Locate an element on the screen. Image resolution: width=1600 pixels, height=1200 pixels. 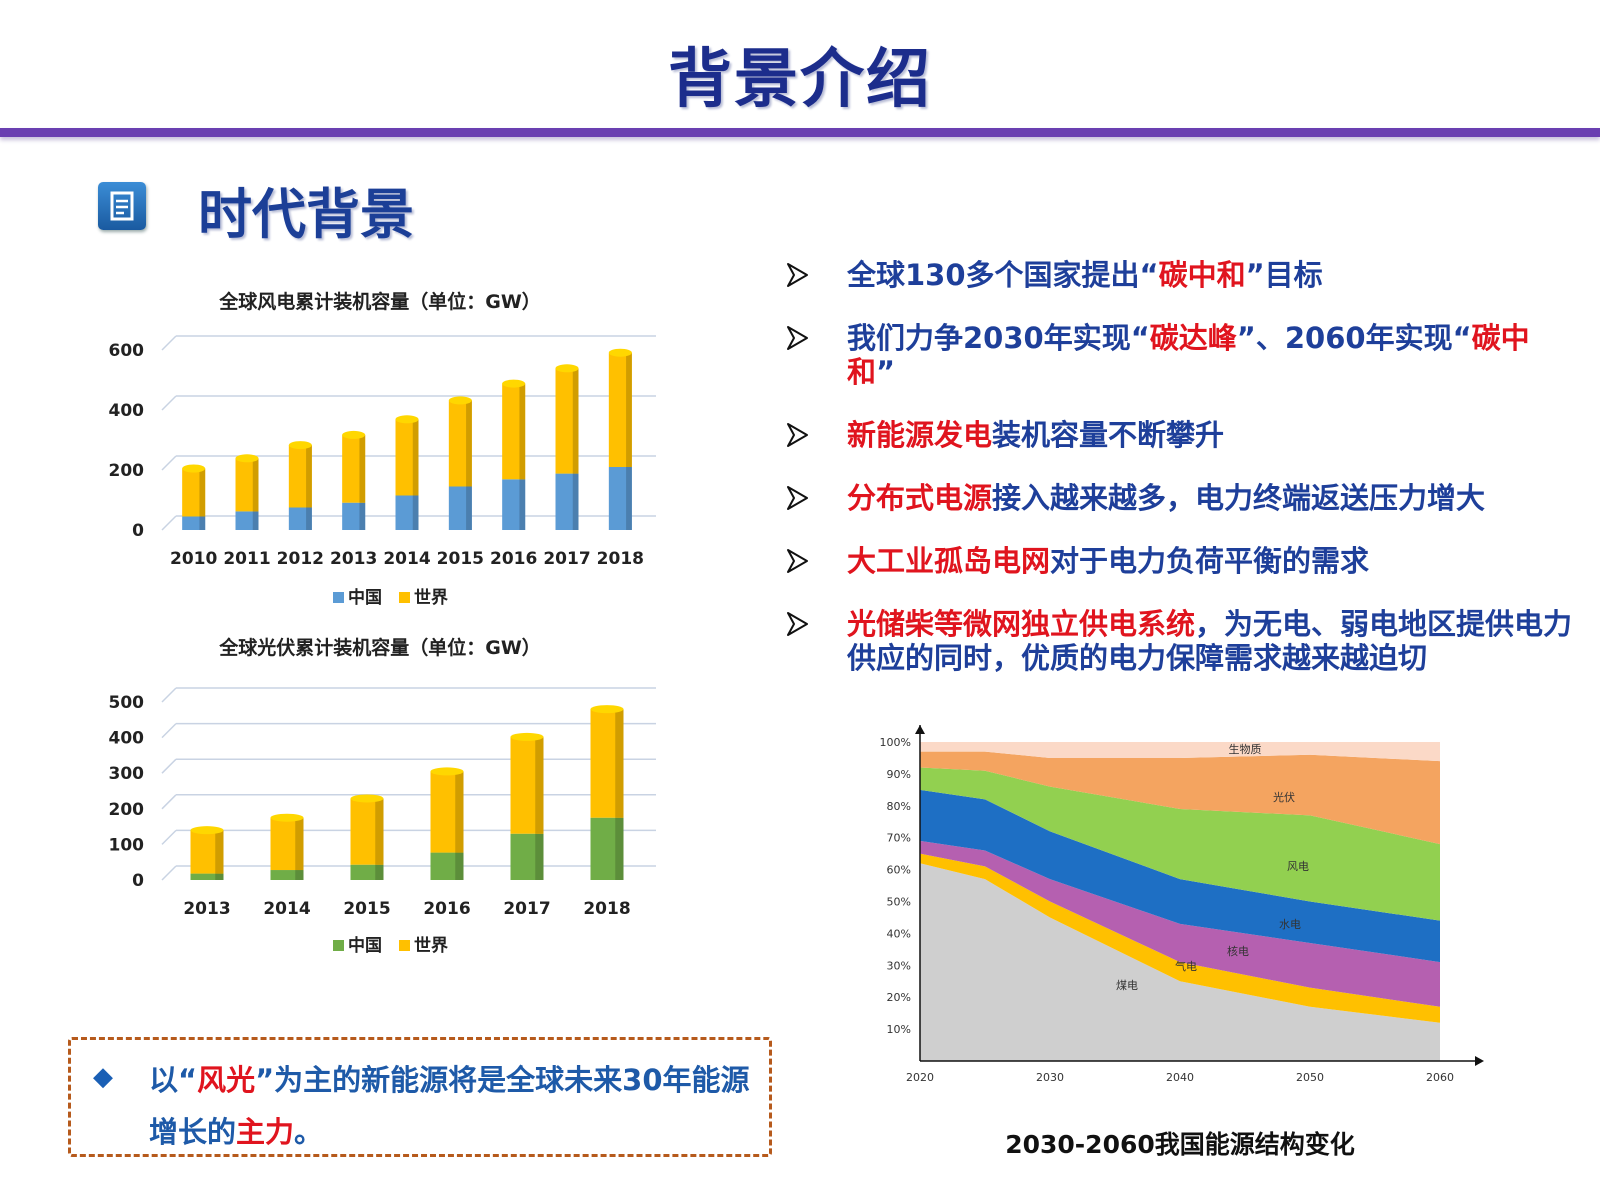
y-tick-label: 200 is located at coordinates (127, 471).